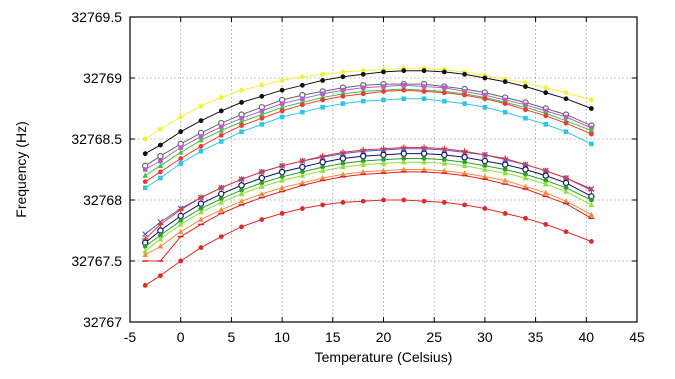  Describe the element at coordinates (587, 337) in the screenshot. I see `x-tick-label: 40` at that location.